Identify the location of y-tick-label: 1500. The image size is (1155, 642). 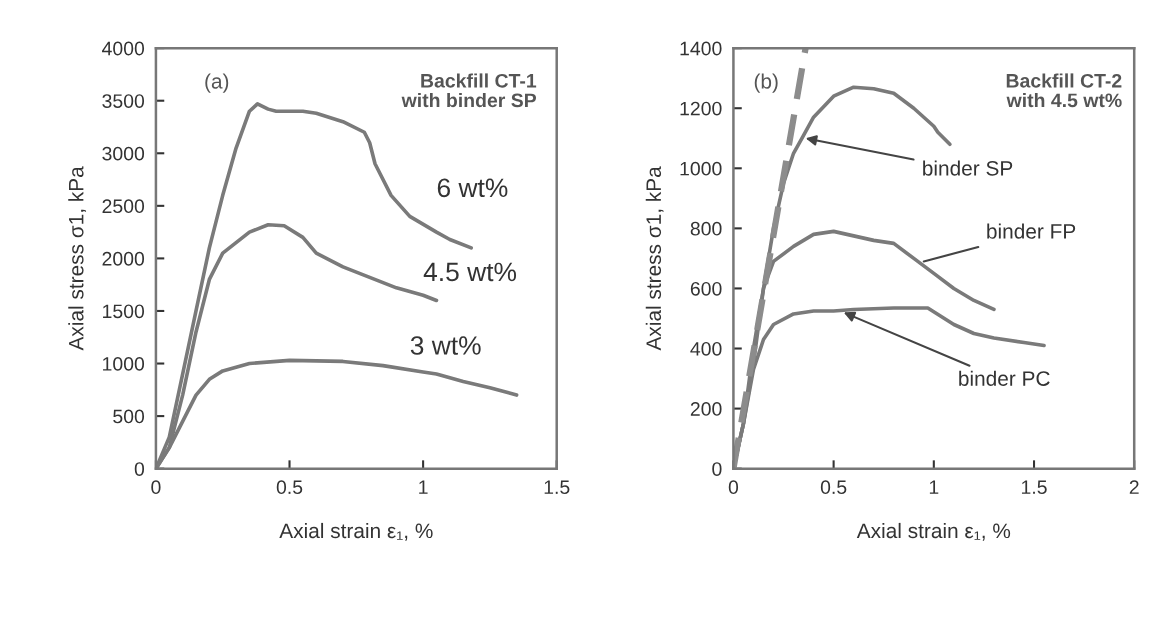
(124, 311).